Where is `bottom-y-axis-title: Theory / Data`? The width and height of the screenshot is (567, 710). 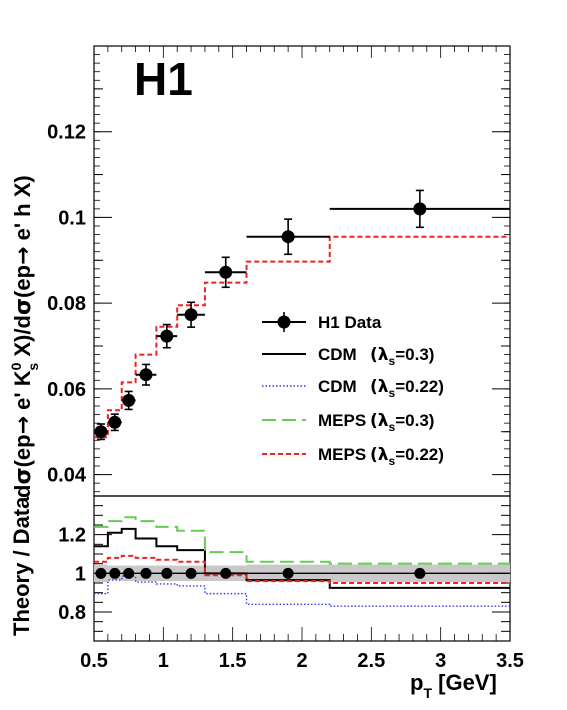 bottom-y-axis-title: Theory / Data is located at coordinates (21, 566).